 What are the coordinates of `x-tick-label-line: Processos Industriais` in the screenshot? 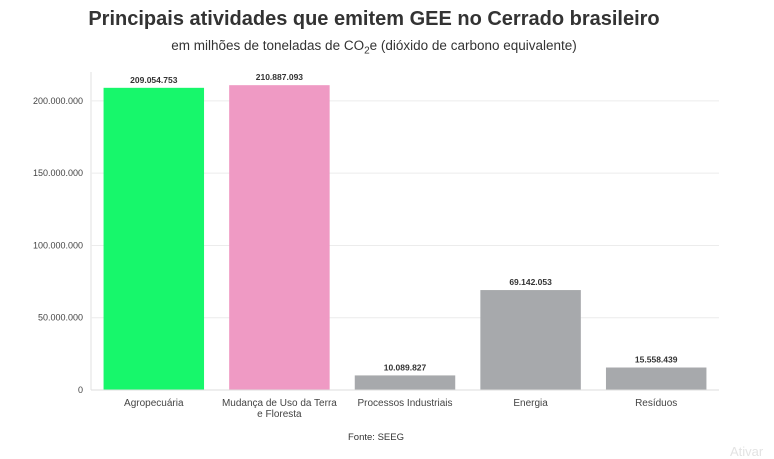 It's located at (404, 403).